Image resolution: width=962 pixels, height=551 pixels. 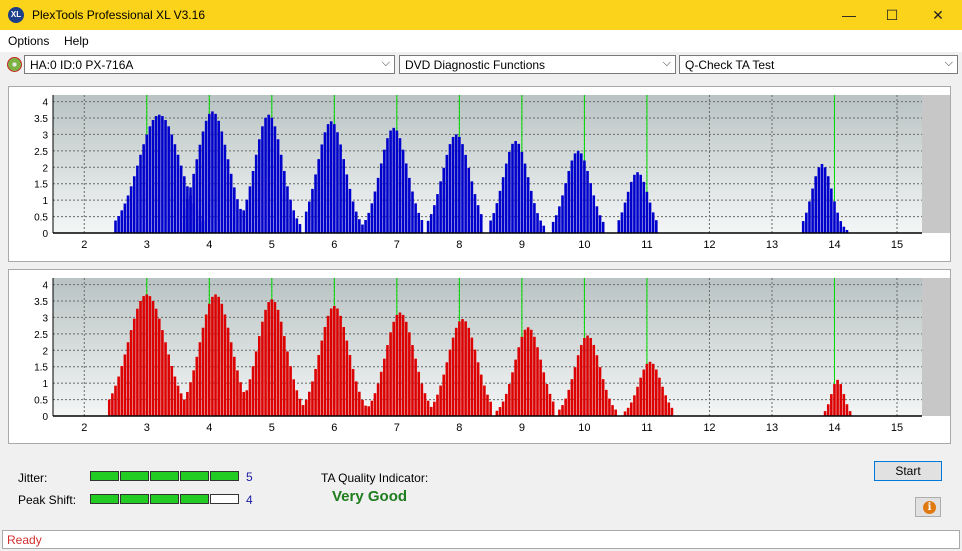 I want to click on x-tick-label: 11, so click(x=646, y=428).